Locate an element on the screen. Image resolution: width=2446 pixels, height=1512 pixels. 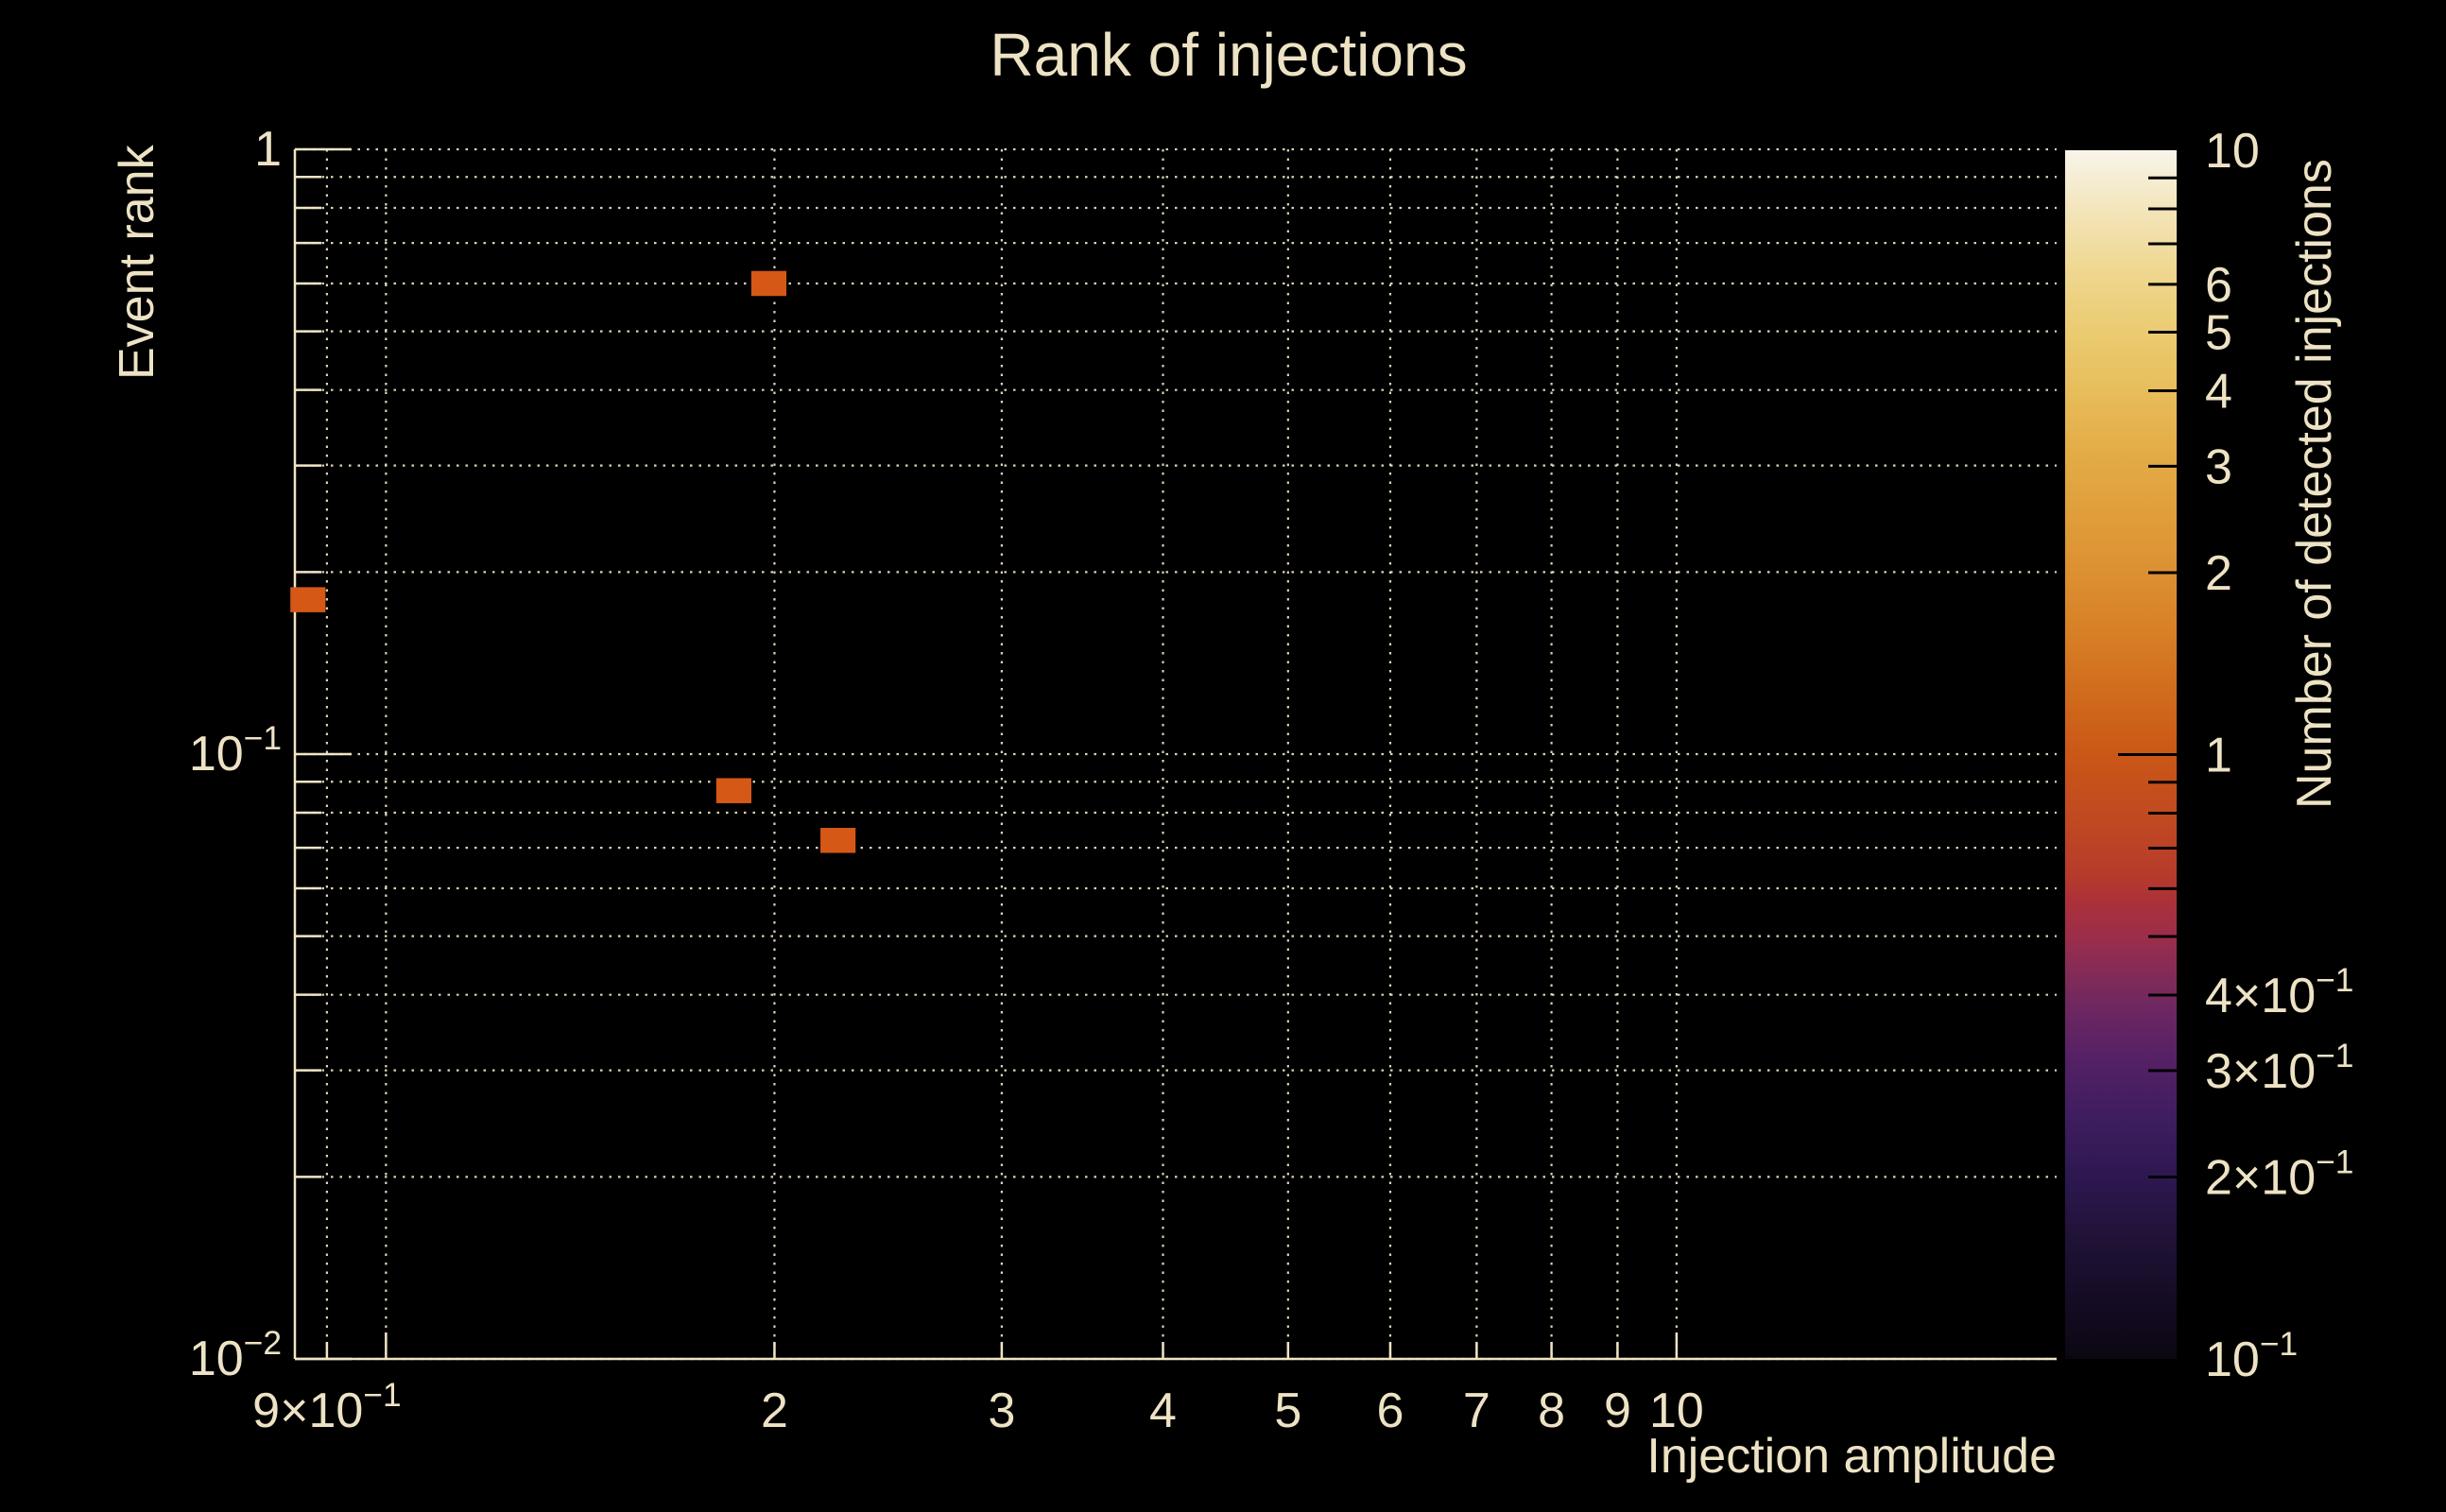
x-tick-label: 7 is located at coordinates (1476, 1410).